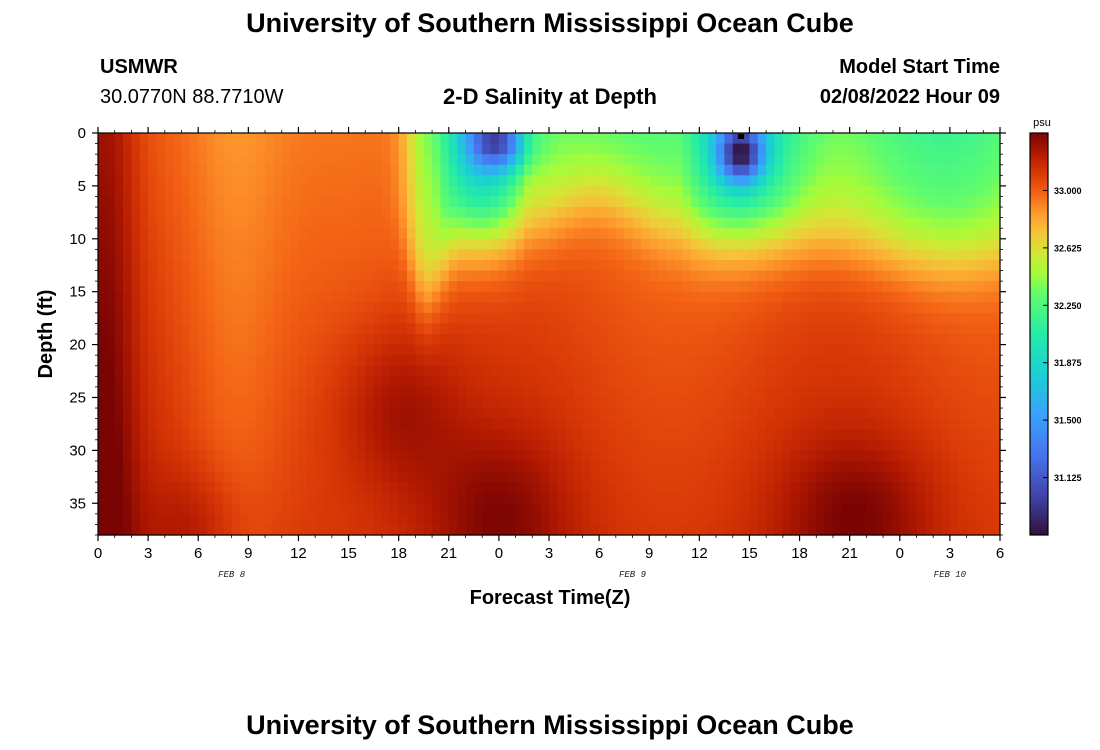 This screenshot has width=1100, height=750. Describe the element at coordinates (1000, 553) in the screenshot. I see `x-tick-label: 6` at that location.